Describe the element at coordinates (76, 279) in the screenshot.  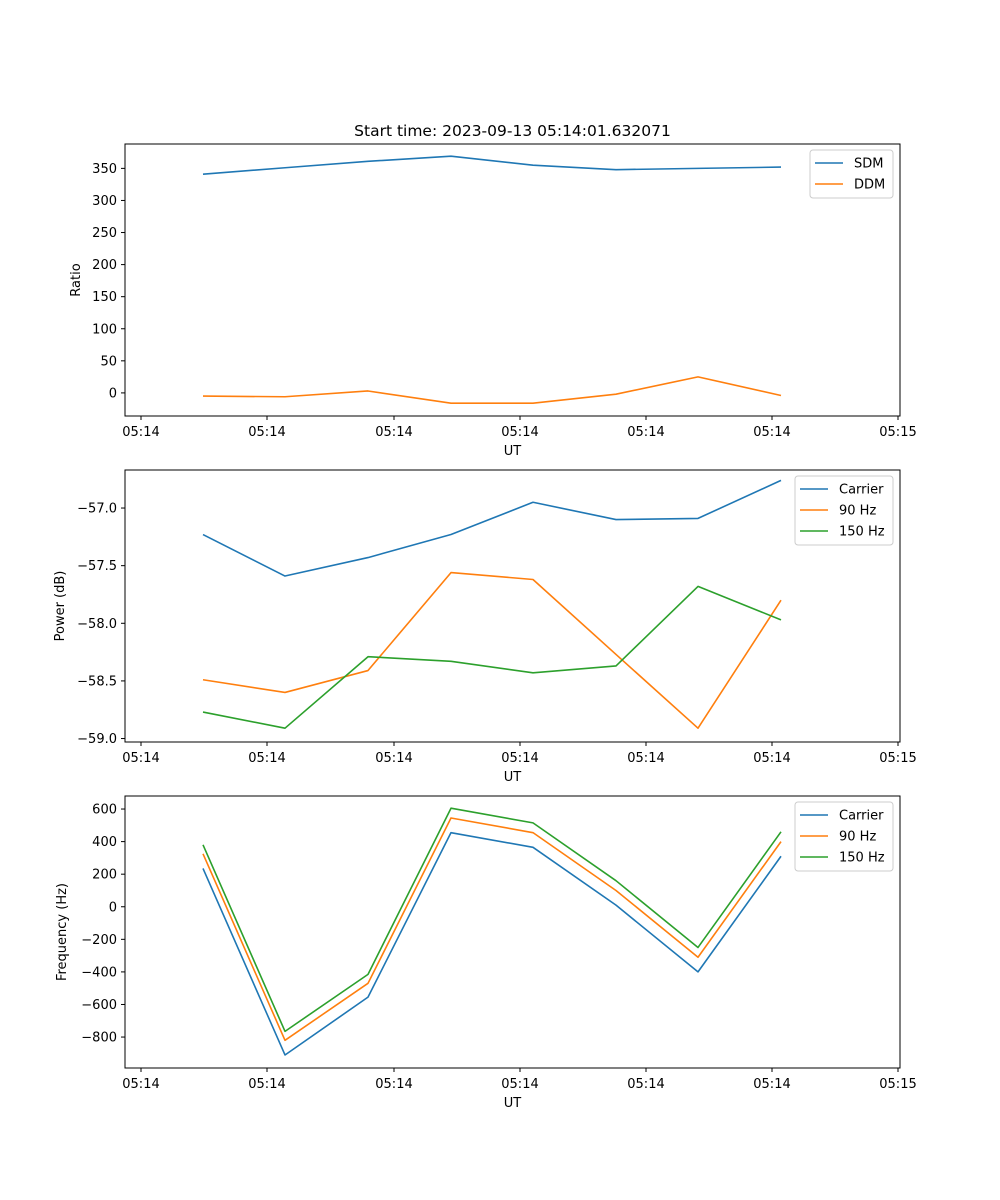
I see `y-axis-label: Ratio` at that location.